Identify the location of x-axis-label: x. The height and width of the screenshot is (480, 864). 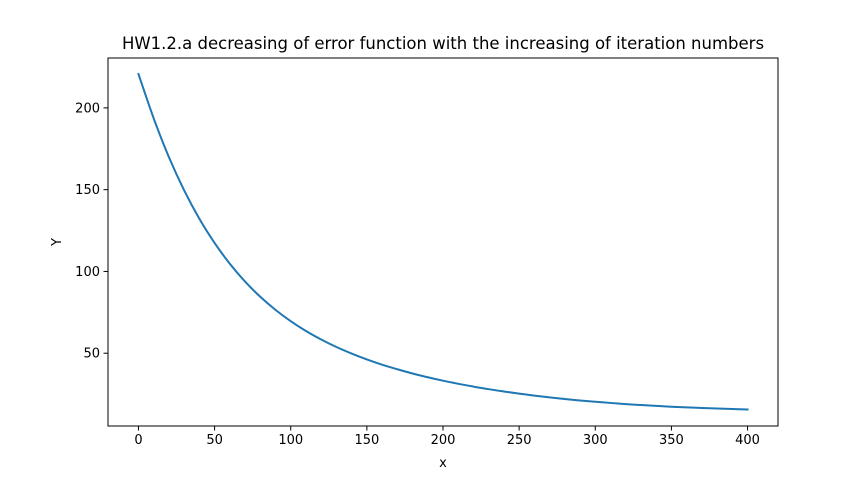
(443, 463).